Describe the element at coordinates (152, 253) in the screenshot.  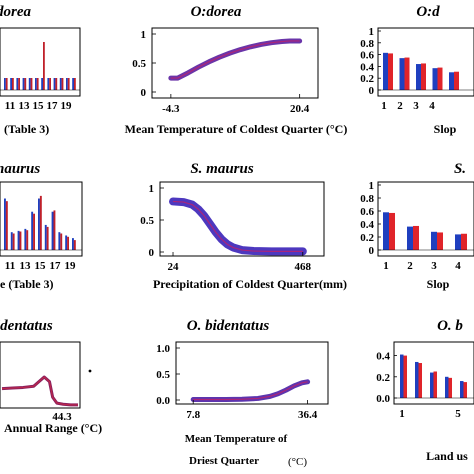
I see `ytick-p11-0: 0` at that location.